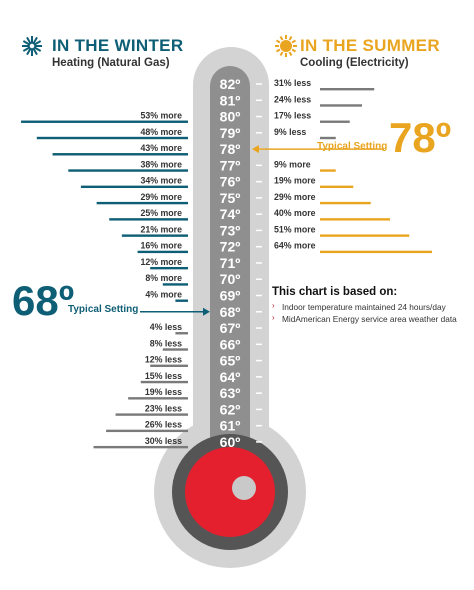 This screenshot has height=590, width=474. I want to click on notes-title: This chart is based on:, so click(335, 292).